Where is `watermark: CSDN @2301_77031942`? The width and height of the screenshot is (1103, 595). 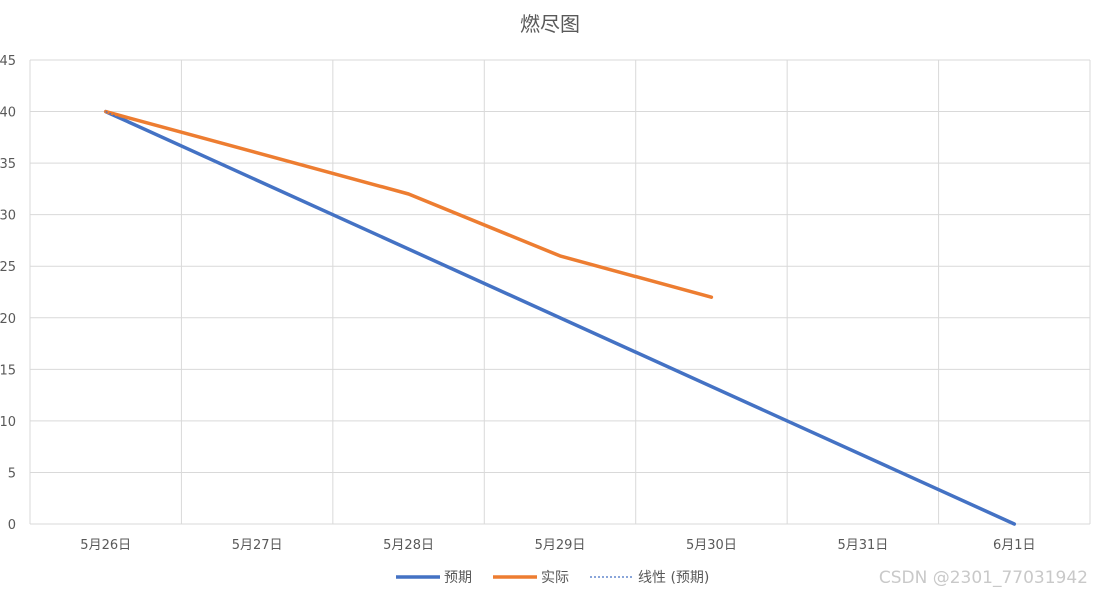 watermark: CSDN @2301_77031942 is located at coordinates (983, 578).